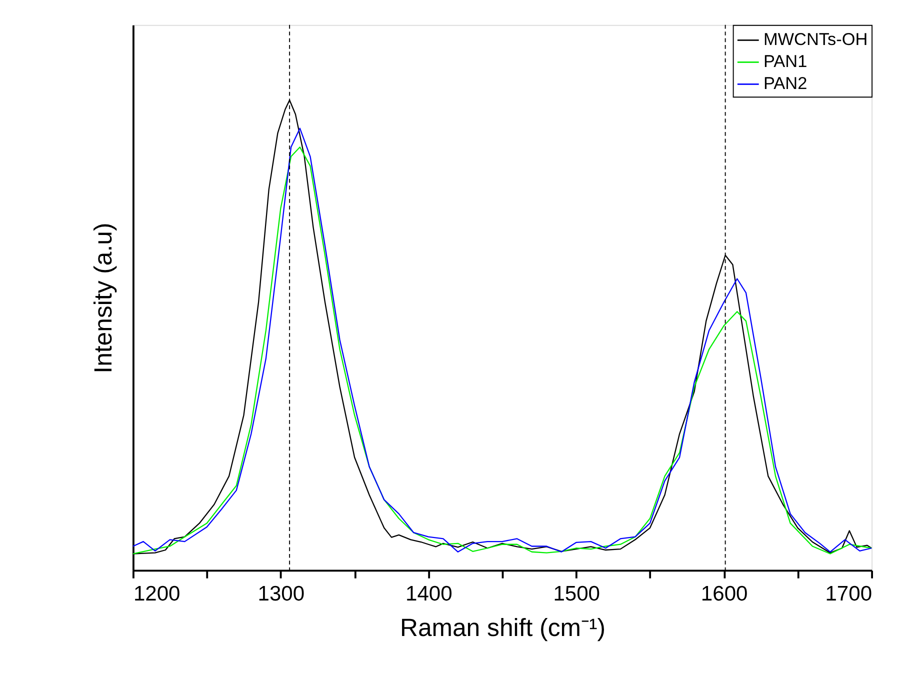  What do you see at coordinates (503, 628) in the screenshot?
I see `x-axis-title: Raman shift (cm⁻¹)` at bounding box center [503, 628].